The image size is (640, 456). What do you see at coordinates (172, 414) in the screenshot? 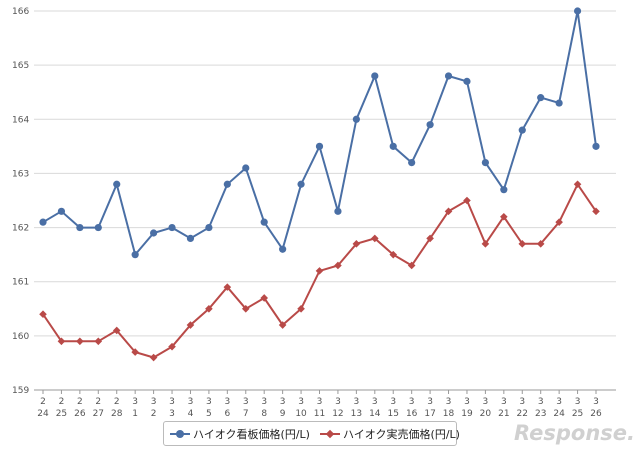
I see `x-tick-label-day: 3` at bounding box center [172, 414].